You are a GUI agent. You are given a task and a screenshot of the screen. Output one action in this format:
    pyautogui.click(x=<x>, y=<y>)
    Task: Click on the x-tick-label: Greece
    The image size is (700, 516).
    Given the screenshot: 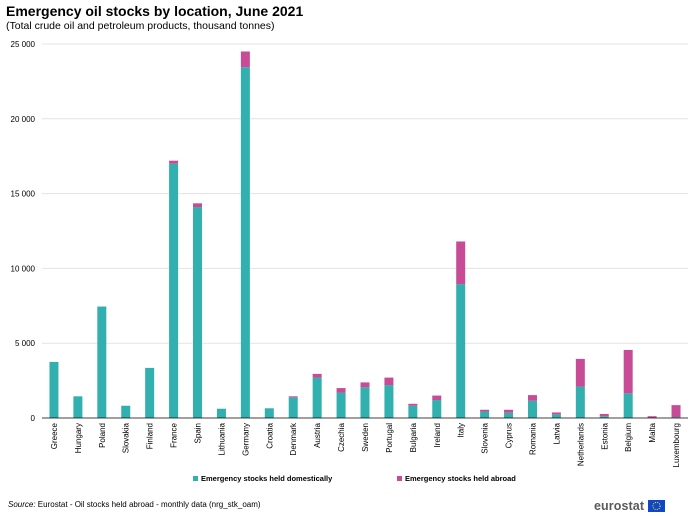 What is the action you would take?
    pyautogui.click(x=54, y=435)
    